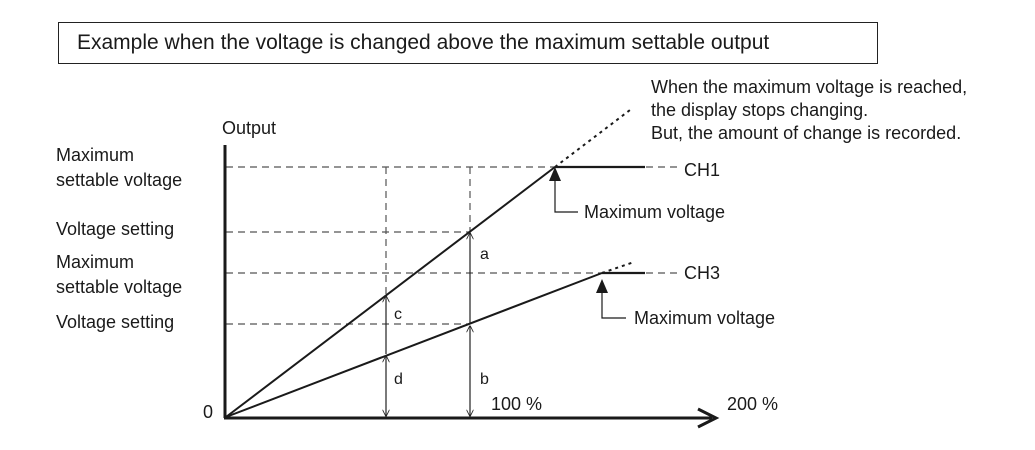 This screenshot has width=1035, height=450. Describe the element at coordinates (517, 404) in the screenshot. I see `x-tick-100: 100 %` at that location.